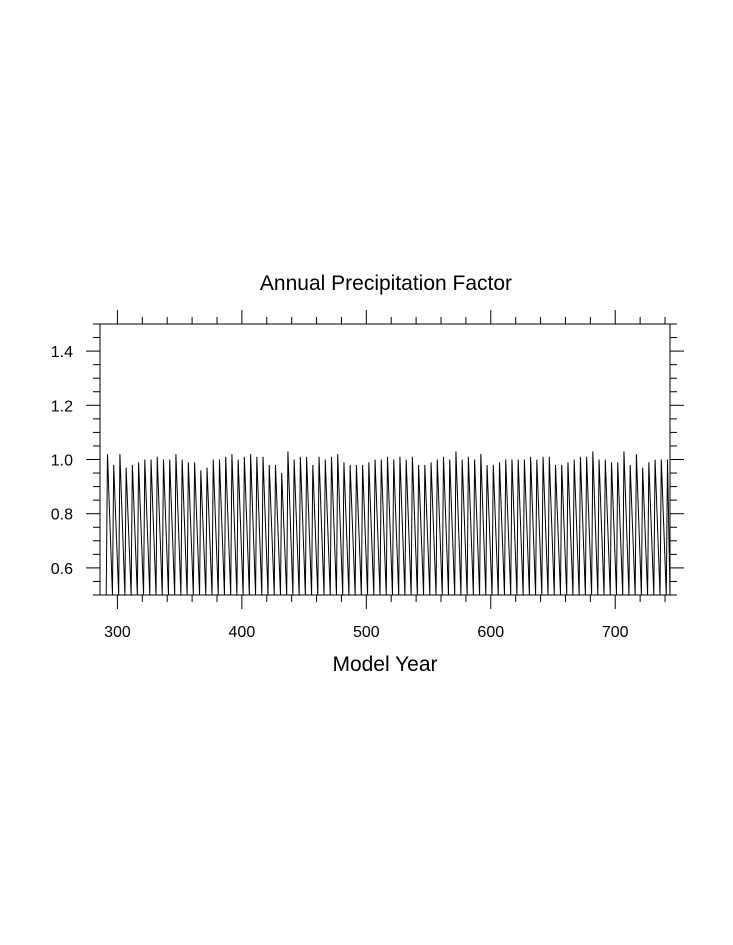 This screenshot has width=733, height=945. Describe the element at coordinates (615, 632) in the screenshot. I see `x-tick-label: 700` at that location.